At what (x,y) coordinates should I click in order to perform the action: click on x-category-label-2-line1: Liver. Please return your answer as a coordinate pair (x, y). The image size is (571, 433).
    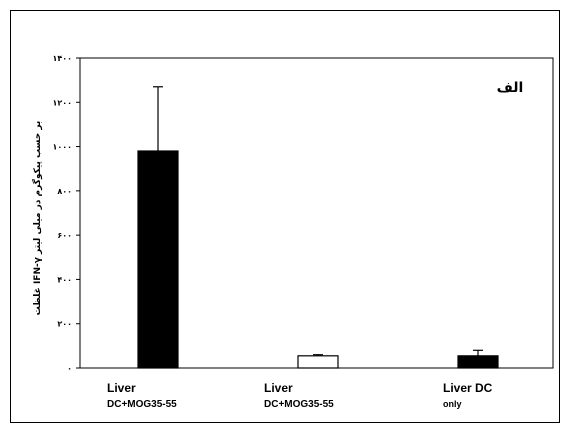
    Looking at the image, I should click on (278, 388).